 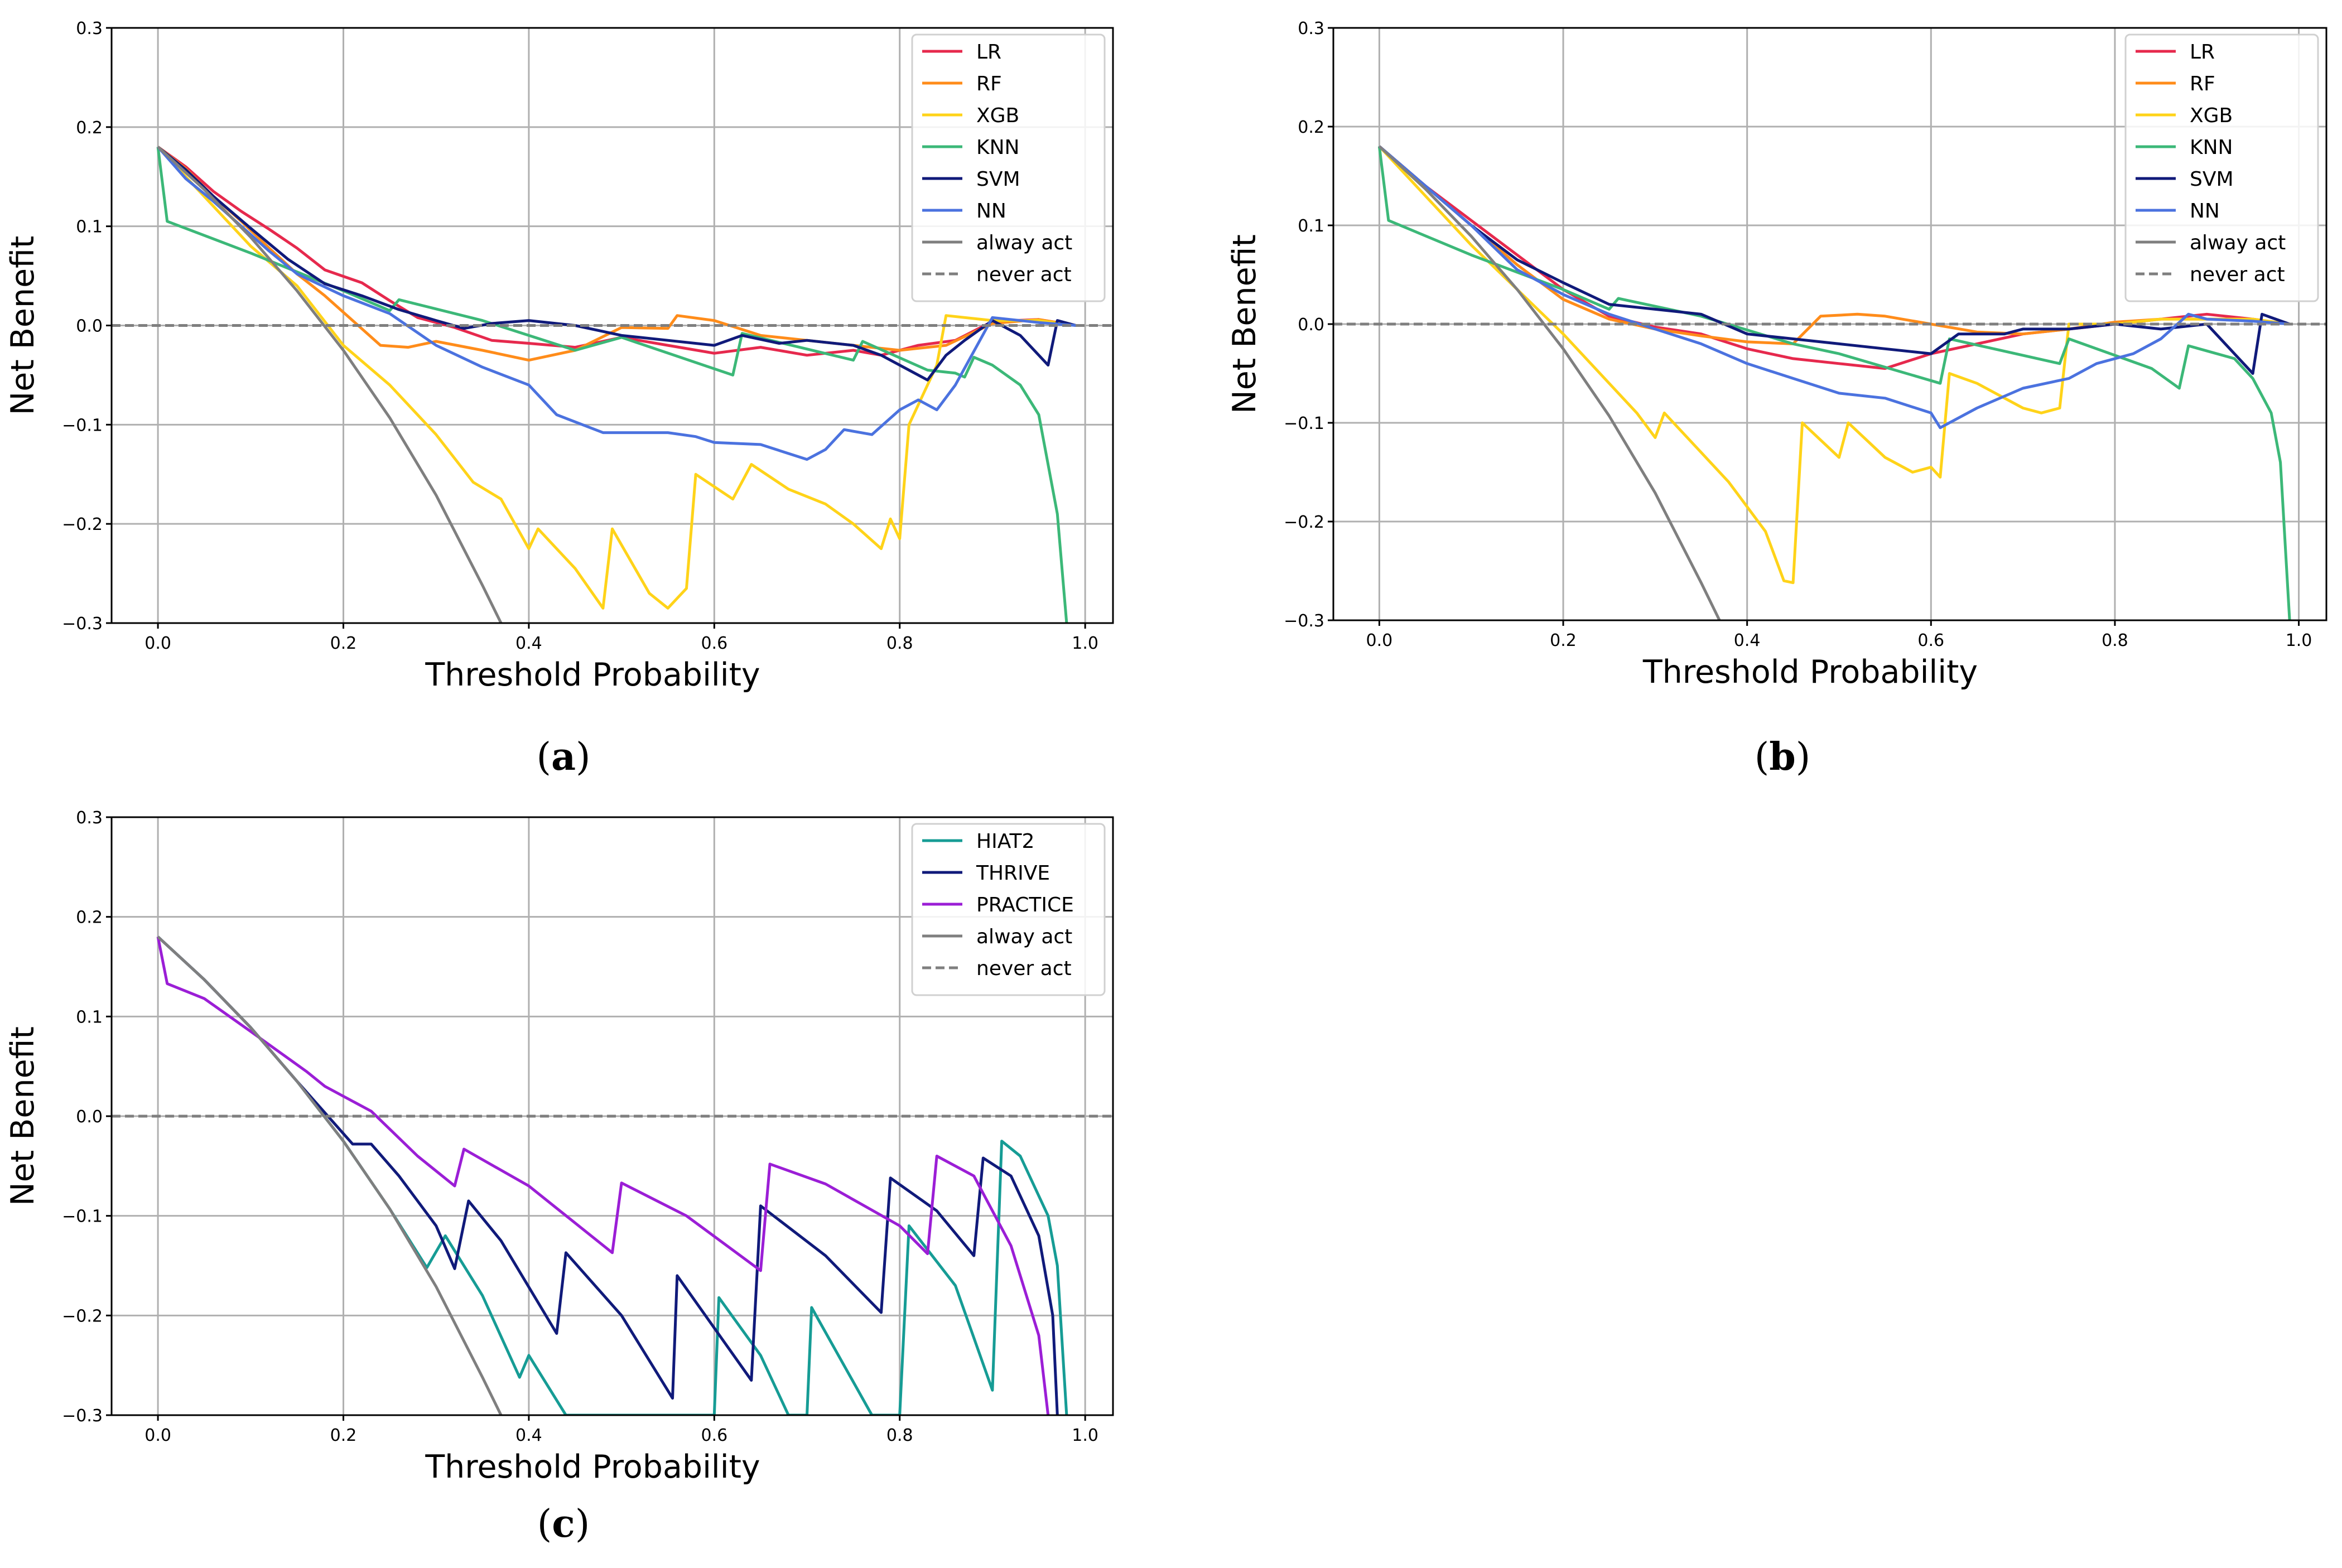 I want to click on series-line-rf, so click(x=616, y=254).